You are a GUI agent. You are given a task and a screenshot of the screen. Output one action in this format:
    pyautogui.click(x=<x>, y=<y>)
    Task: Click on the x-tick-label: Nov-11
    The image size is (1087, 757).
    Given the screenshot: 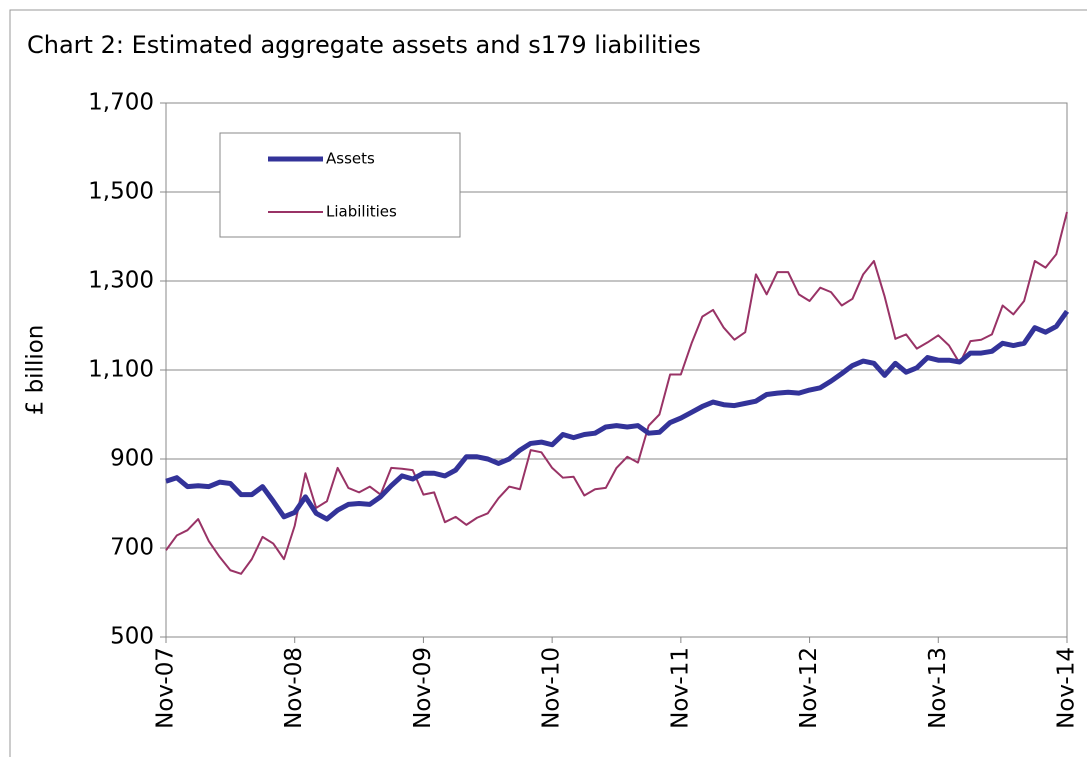 What is the action you would take?
    pyautogui.click(x=680, y=688)
    